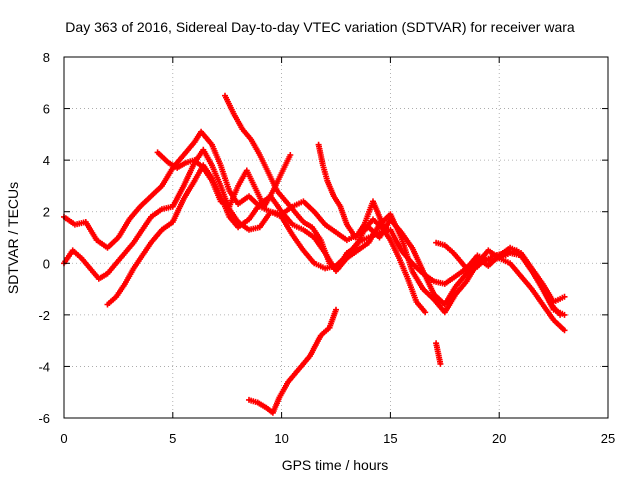  What do you see at coordinates (46, 57) in the screenshot?
I see `y-tick-label: 8` at bounding box center [46, 57].